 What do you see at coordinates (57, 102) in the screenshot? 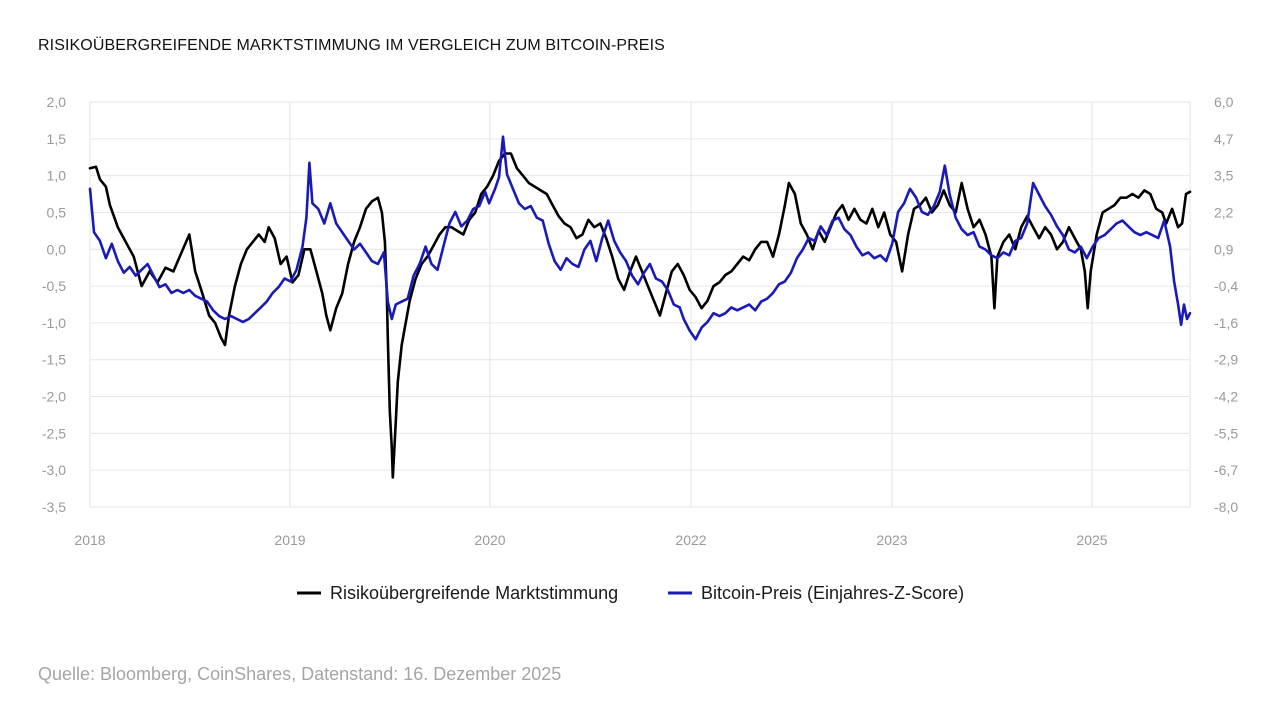
I see `left-tick-label: 2,0` at bounding box center [57, 102].